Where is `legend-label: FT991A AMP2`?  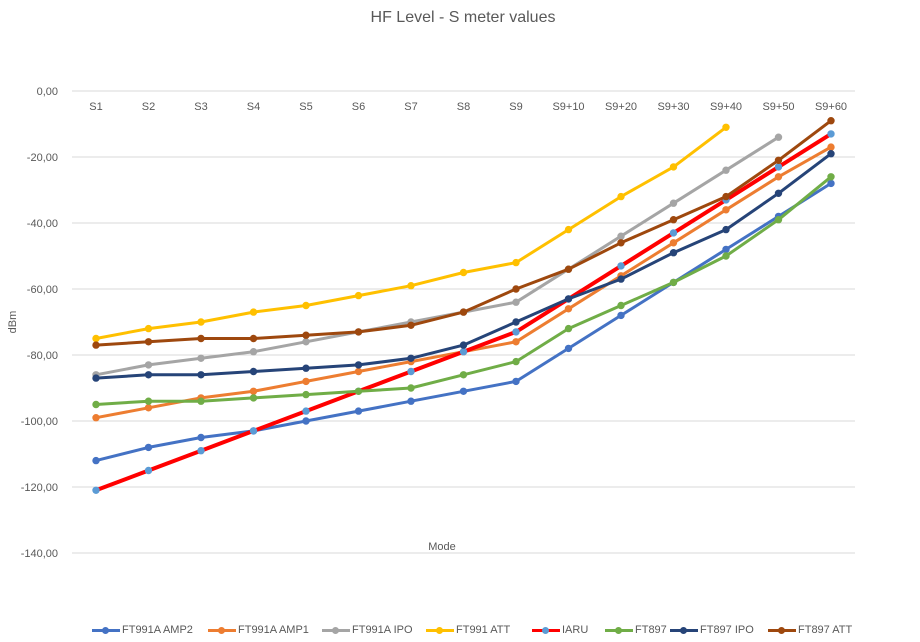
legend-label: FT991A AMP2 is located at coordinates (157, 630).